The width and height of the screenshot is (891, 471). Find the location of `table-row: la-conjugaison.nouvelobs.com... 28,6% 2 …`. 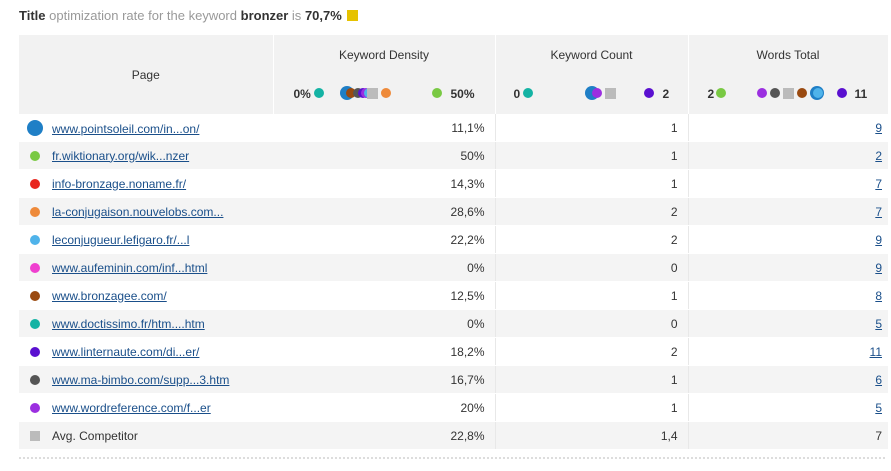

table-row: la-conjugaison.nouvelobs.com... 28,6% 2 … is located at coordinates (453, 211).